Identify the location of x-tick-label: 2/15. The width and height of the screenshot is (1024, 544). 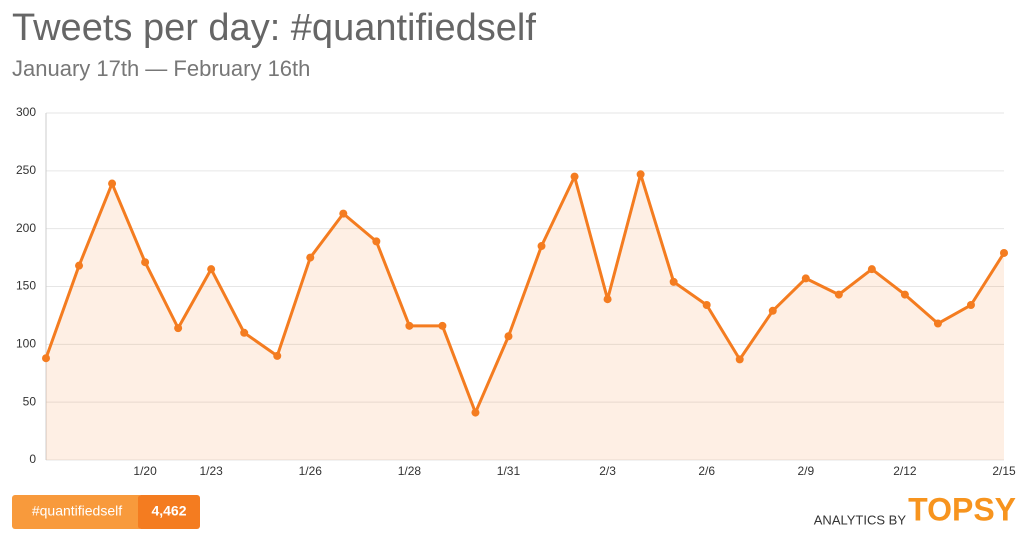
(1004, 471).